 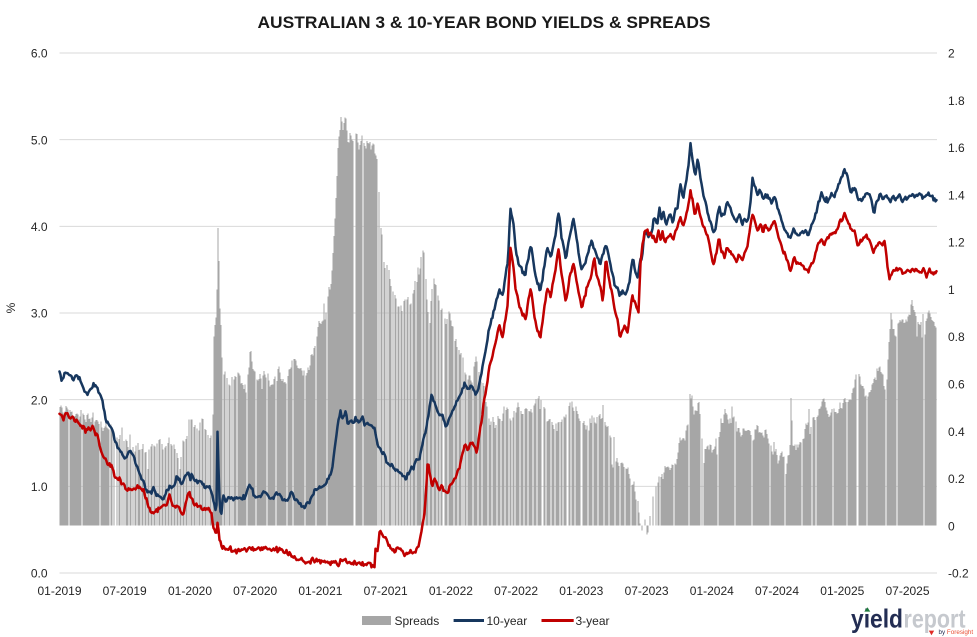 I want to click on svg-text: 4.0, so click(x=39, y=227).